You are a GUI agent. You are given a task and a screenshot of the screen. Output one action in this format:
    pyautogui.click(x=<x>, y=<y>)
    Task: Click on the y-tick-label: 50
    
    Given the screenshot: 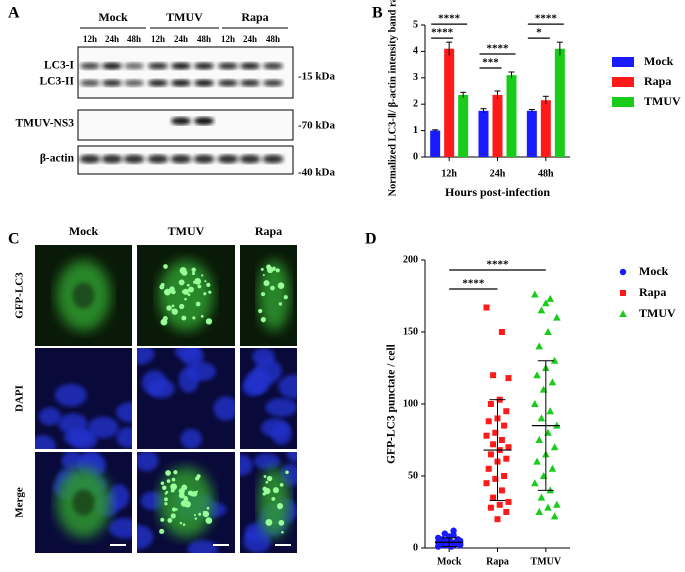 What is the action you would take?
    pyautogui.click(x=413, y=475)
    